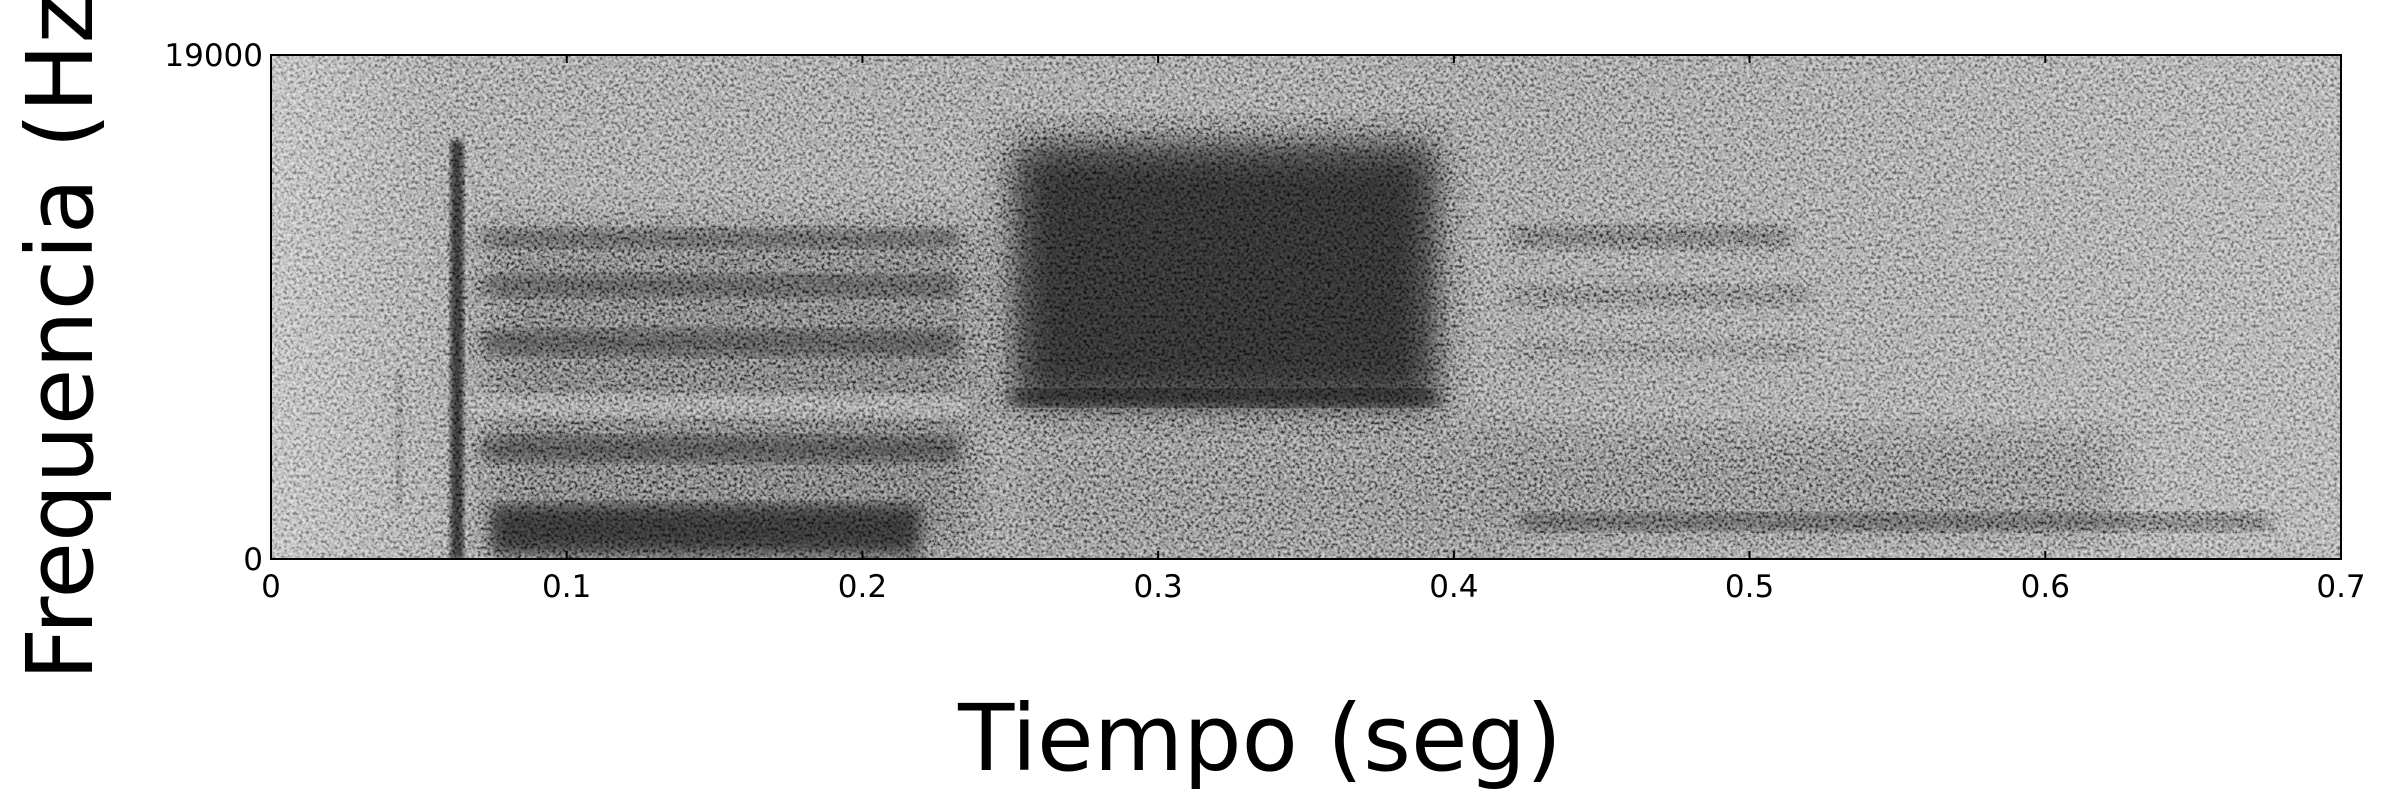 This screenshot has width=2389, height=802. I want to click on x-tick-label: 0.5, so click(1749, 587).